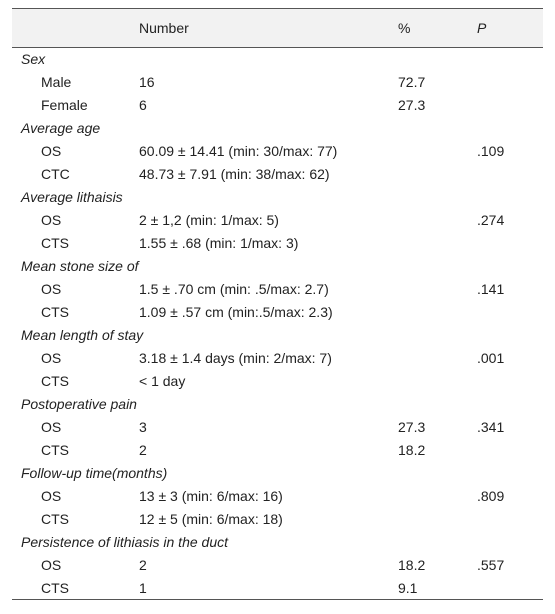 Image resolution: width=555 pixels, height=614 pixels. Describe the element at coordinates (64, 105) in the screenshot. I see `row-label: Female` at that location.